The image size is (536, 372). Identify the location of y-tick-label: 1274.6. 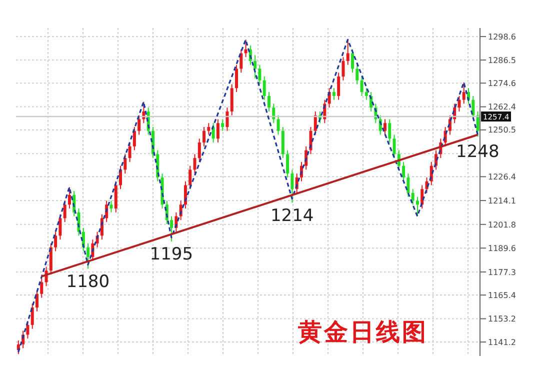
(502, 83).